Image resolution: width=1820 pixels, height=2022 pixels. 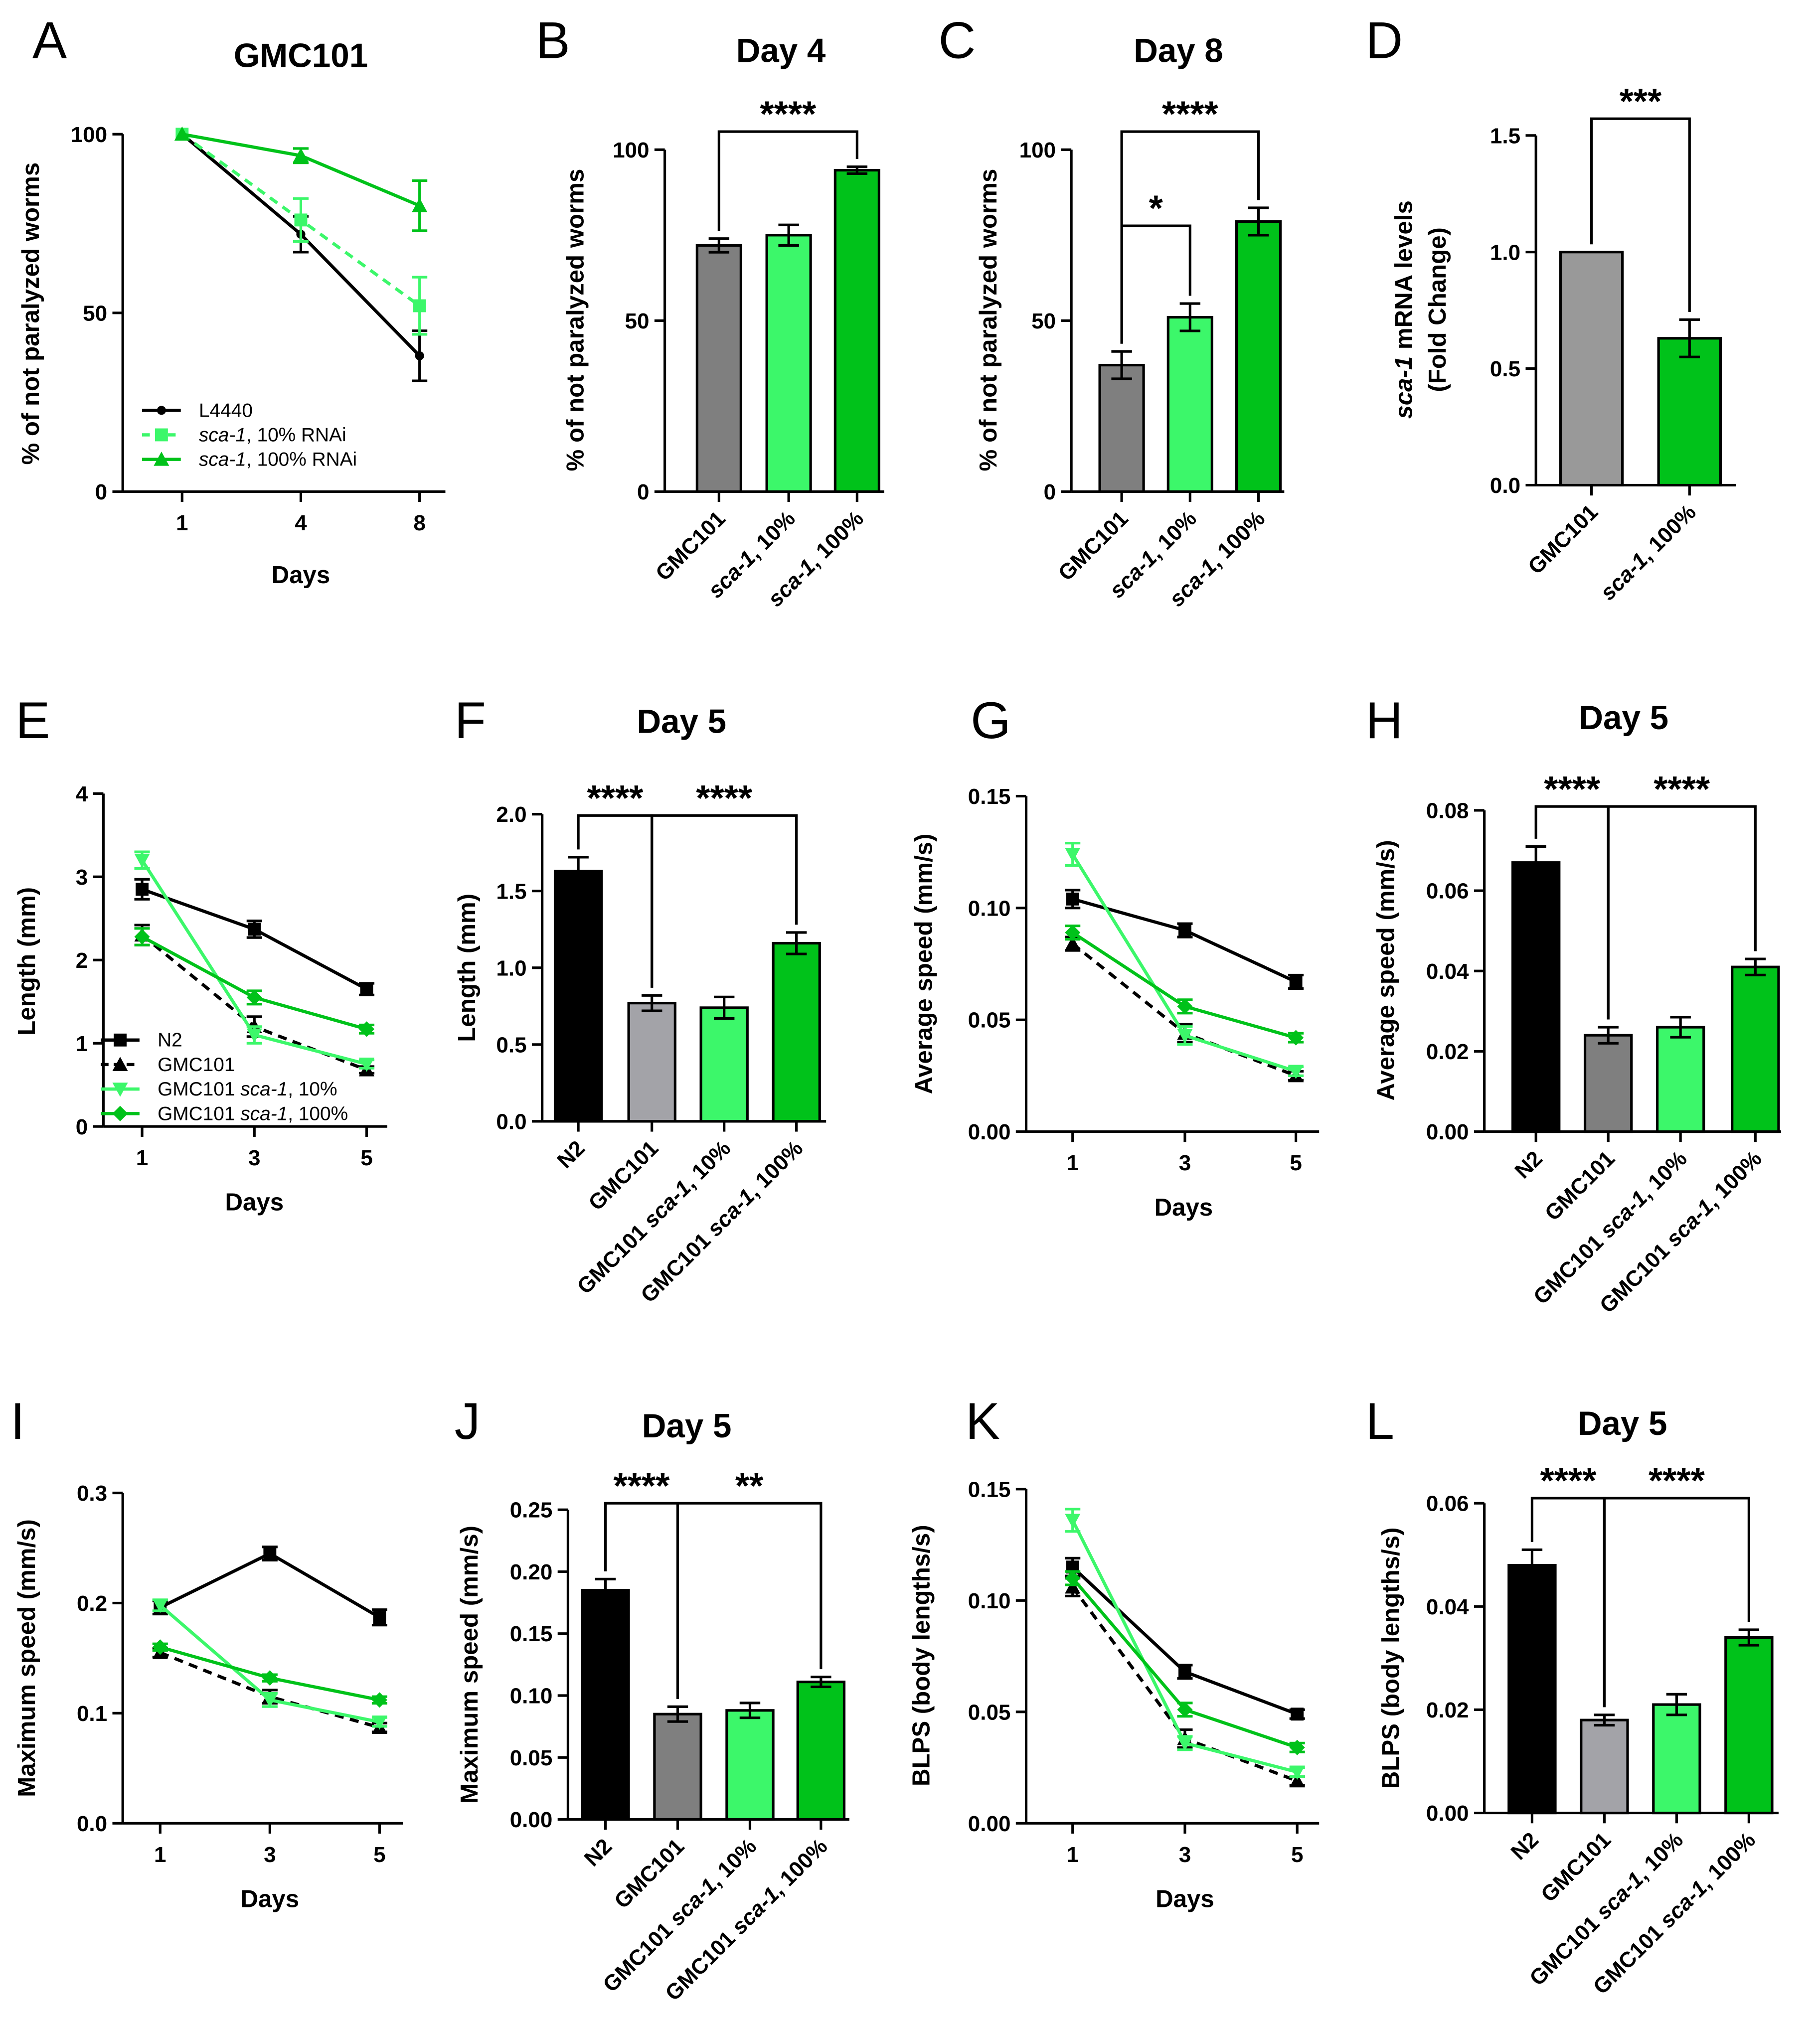 I want to click on y-tick-label: 0.2, so click(x=92, y=1603).